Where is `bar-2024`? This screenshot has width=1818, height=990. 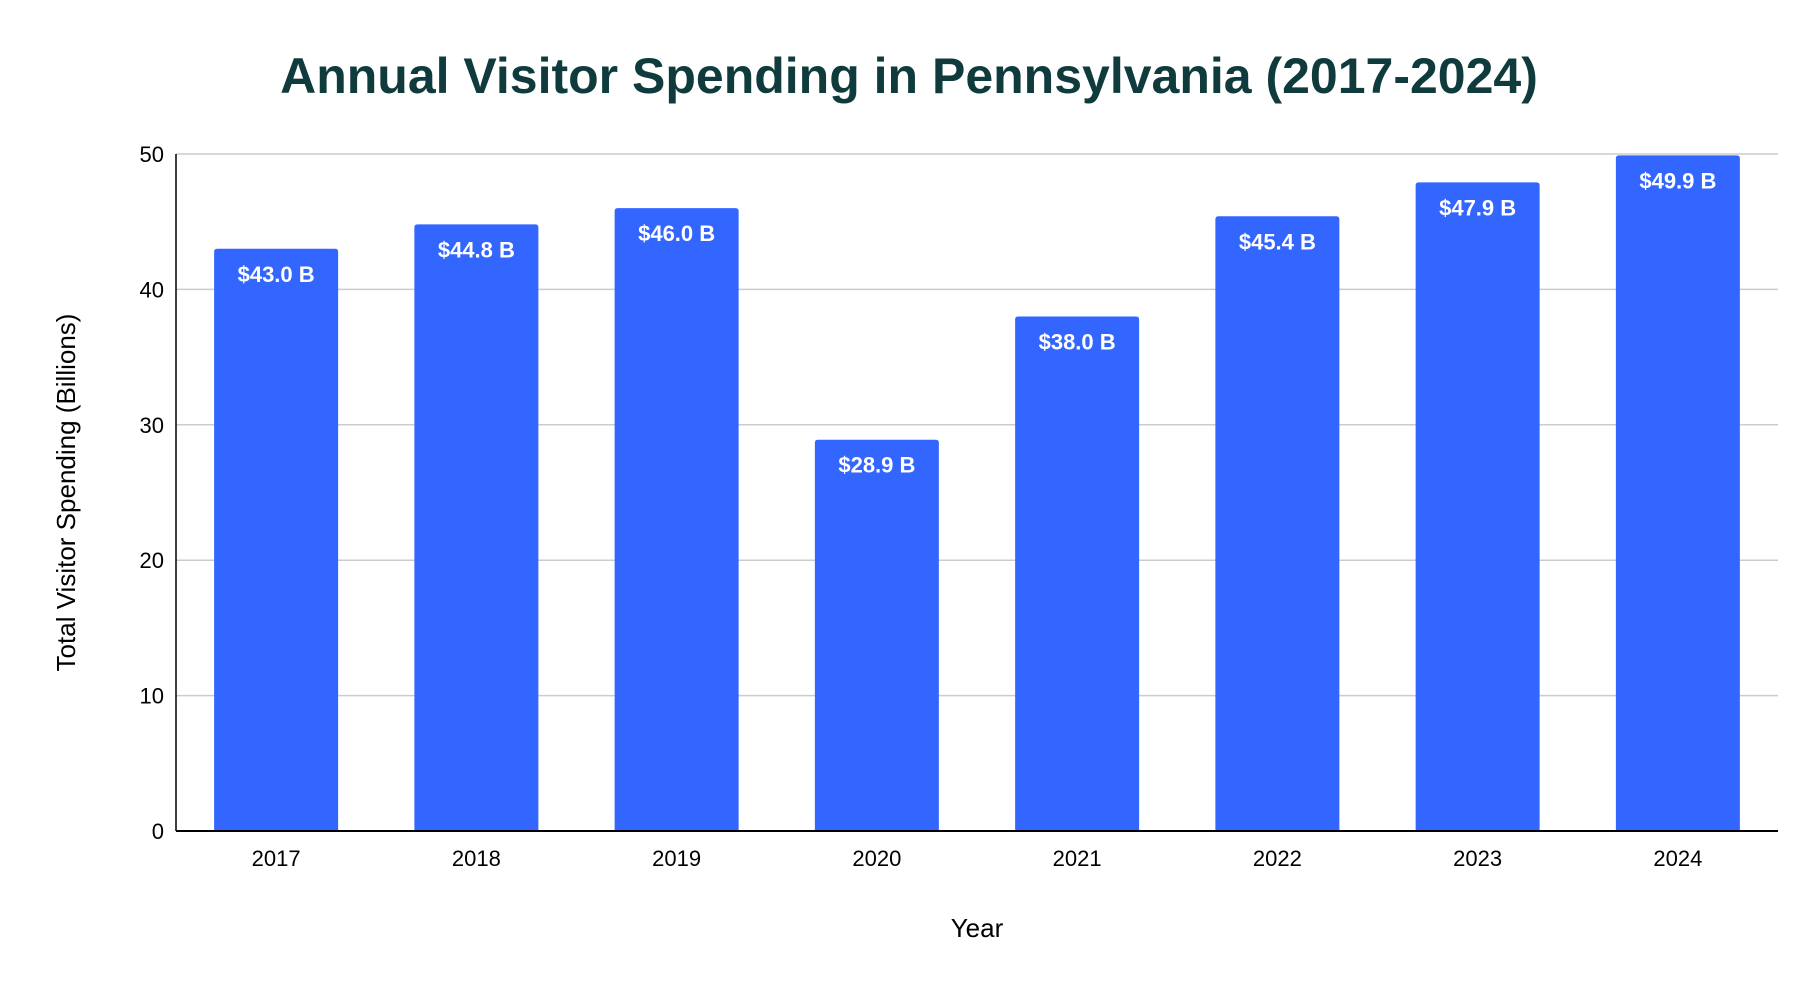 bar-2024 is located at coordinates (1677, 493).